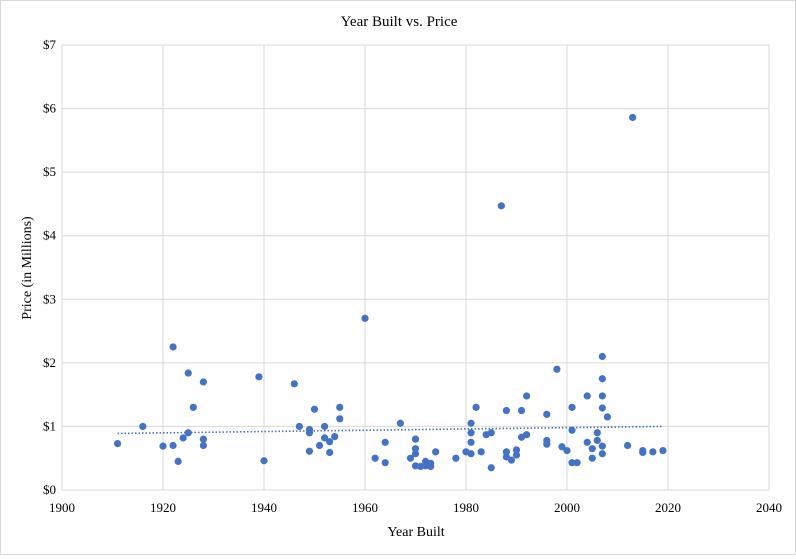  I want to click on x-tick-label: 1960, so click(365, 507).